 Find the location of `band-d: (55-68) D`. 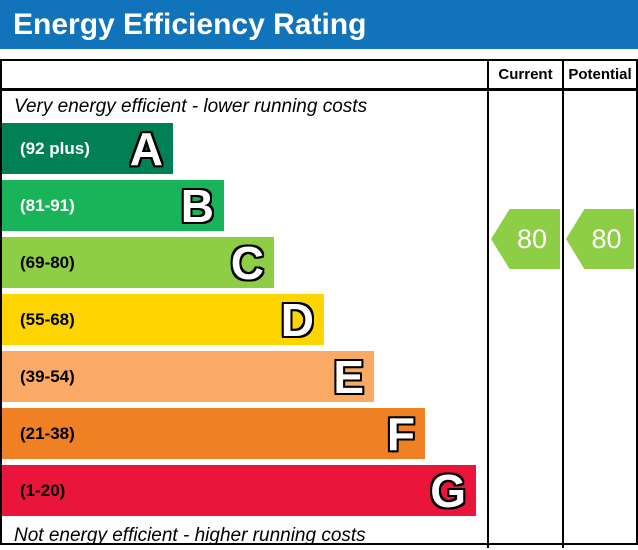

band-d: (55-68) D is located at coordinates (163, 319).